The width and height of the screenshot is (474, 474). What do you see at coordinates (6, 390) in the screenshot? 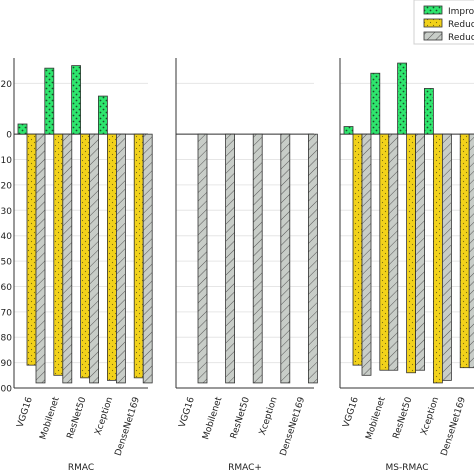
I see `y-tick-label: 100` at bounding box center [6, 390].